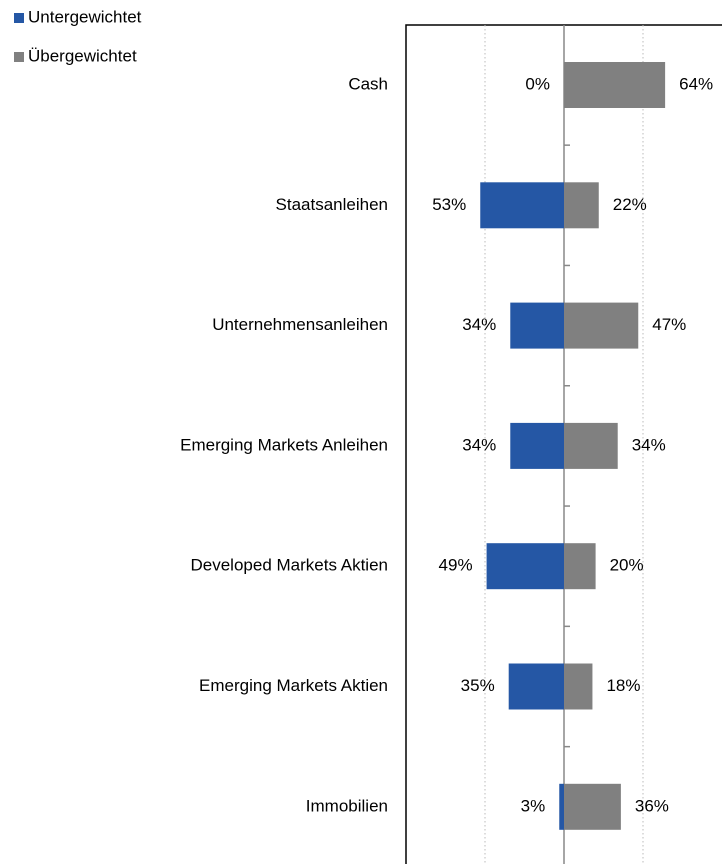  Describe the element at coordinates (537, 83) in the screenshot. I see `value-label: 0%` at that location.